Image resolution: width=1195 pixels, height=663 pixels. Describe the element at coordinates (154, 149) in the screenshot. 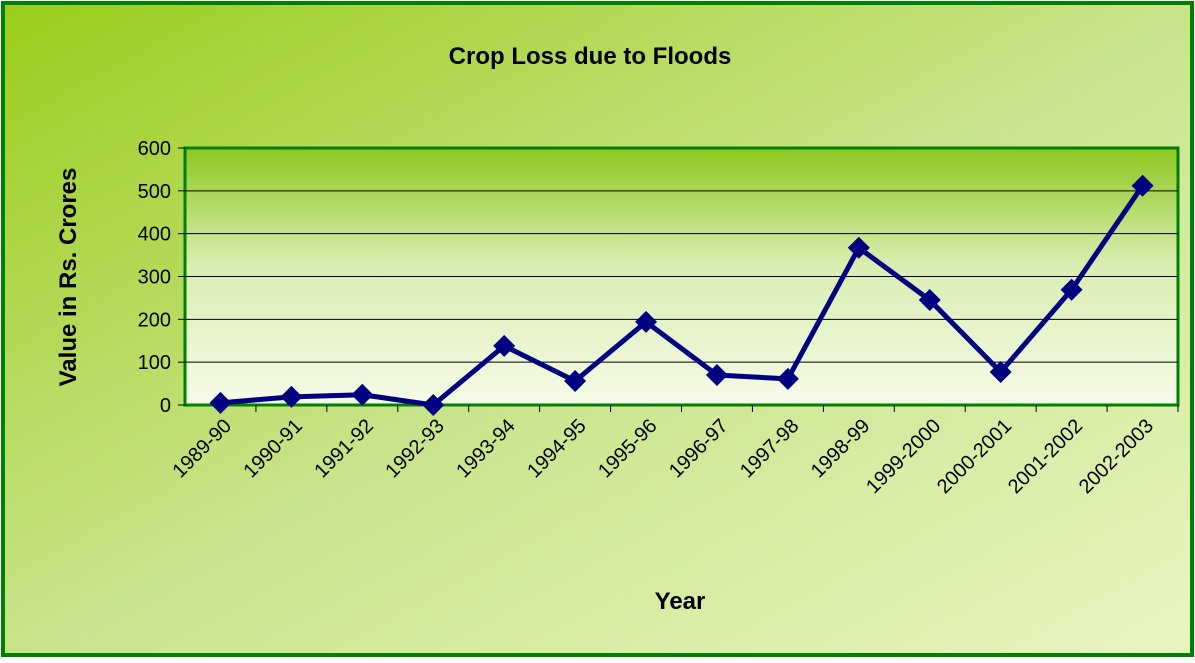

I see `y-tick-label: 600` at that location.